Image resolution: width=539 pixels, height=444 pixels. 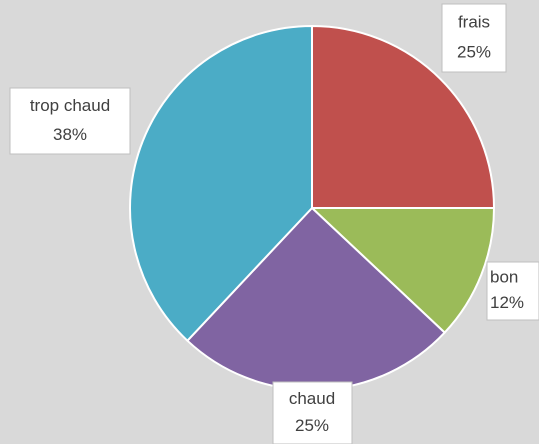 I want to click on value-label: 38%, so click(x=70, y=134).